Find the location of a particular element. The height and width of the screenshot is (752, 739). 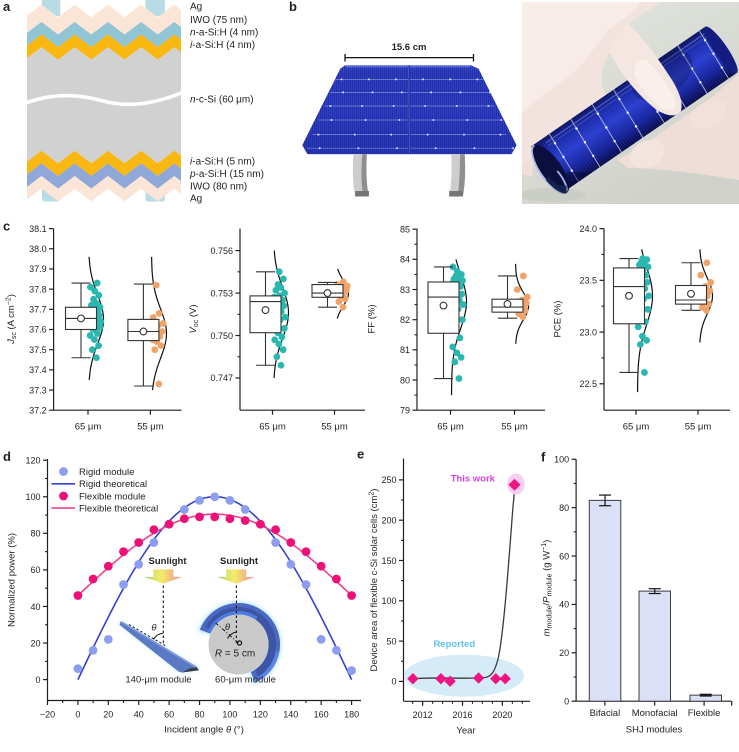

svg-text: a is located at coordinates (7, 7).